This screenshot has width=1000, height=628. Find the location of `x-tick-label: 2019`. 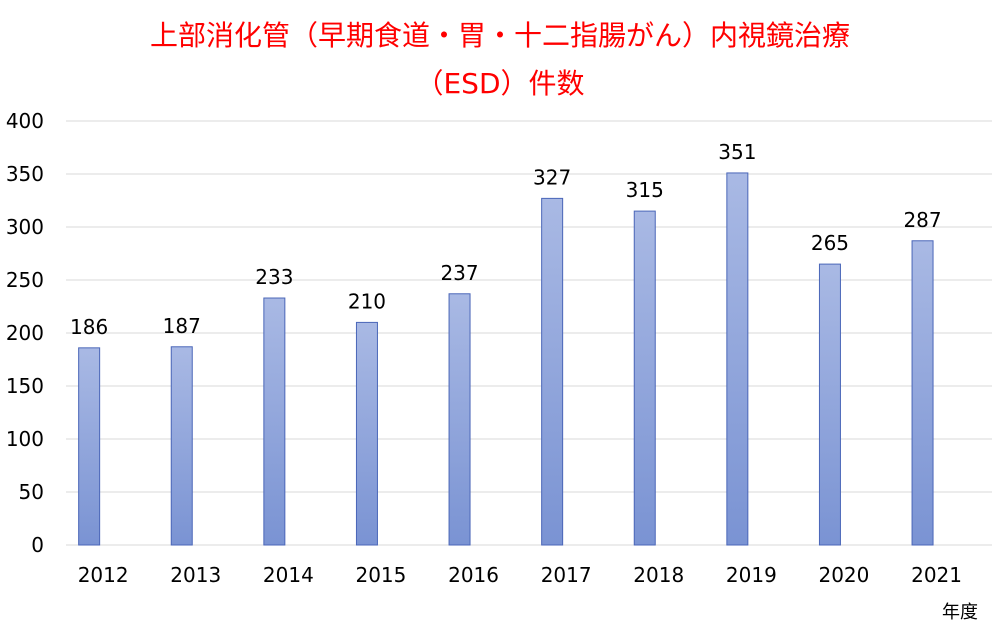

x-tick-label: 2019 is located at coordinates (751, 575).